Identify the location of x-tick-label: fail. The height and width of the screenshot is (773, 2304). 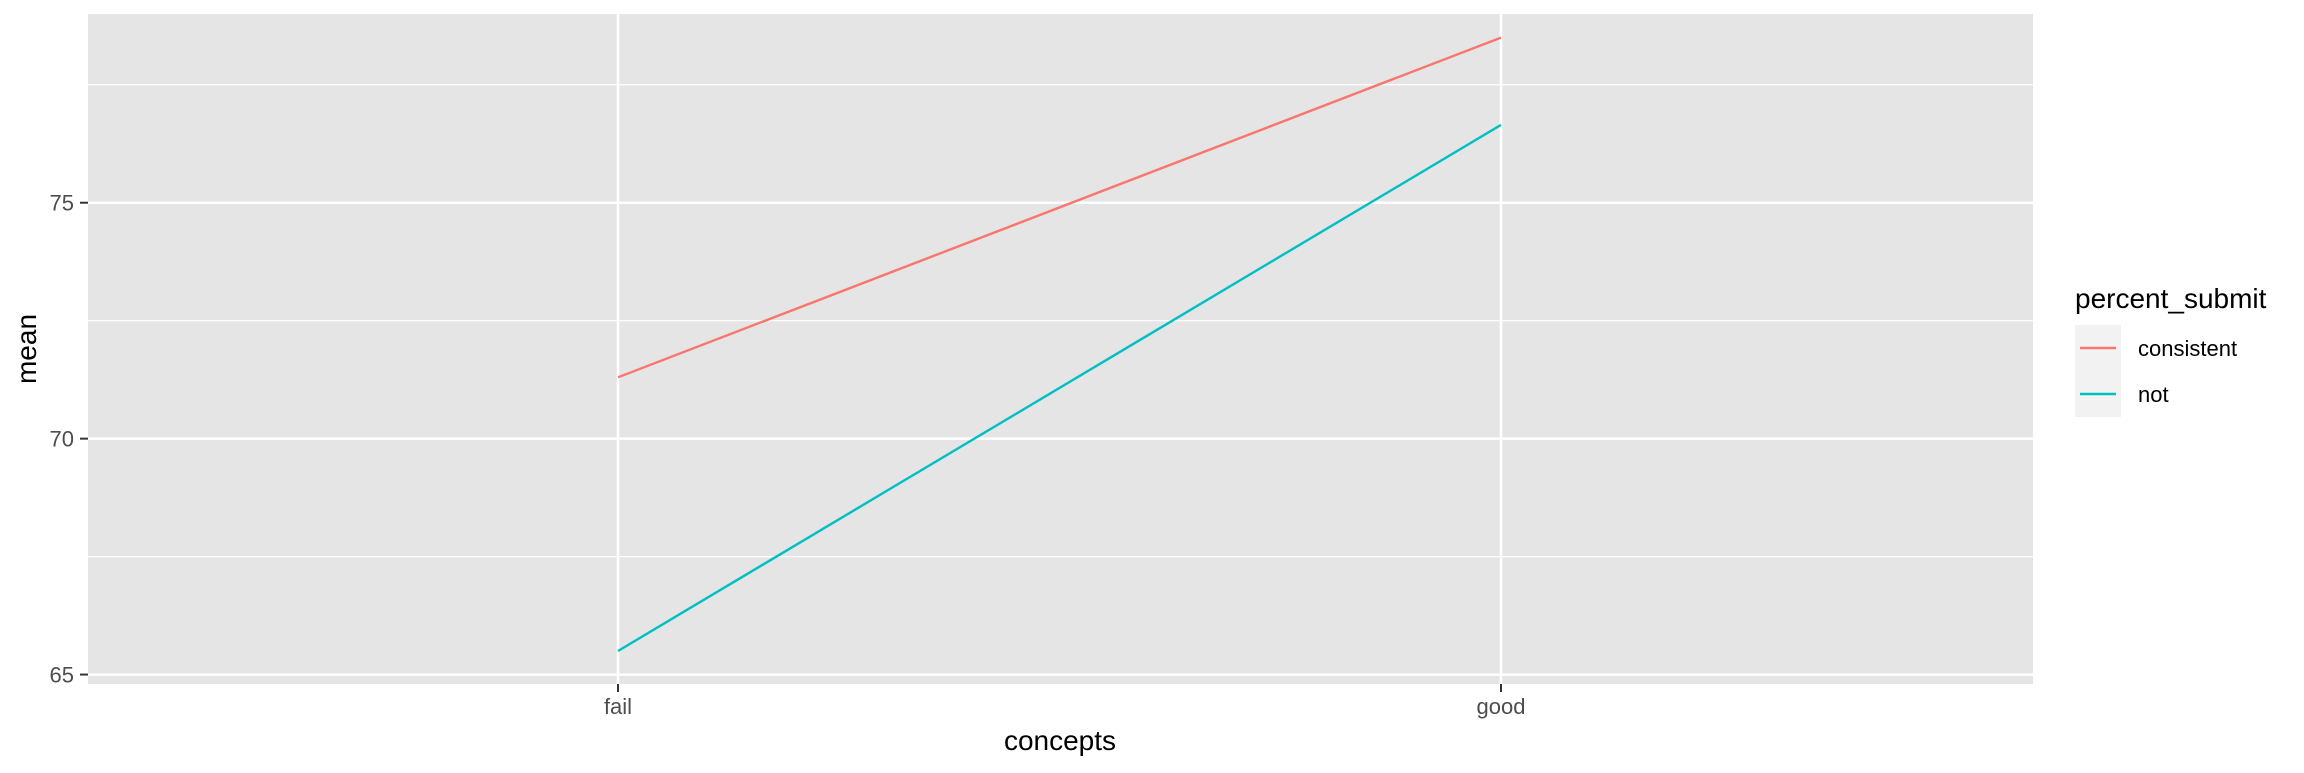
(618, 706).